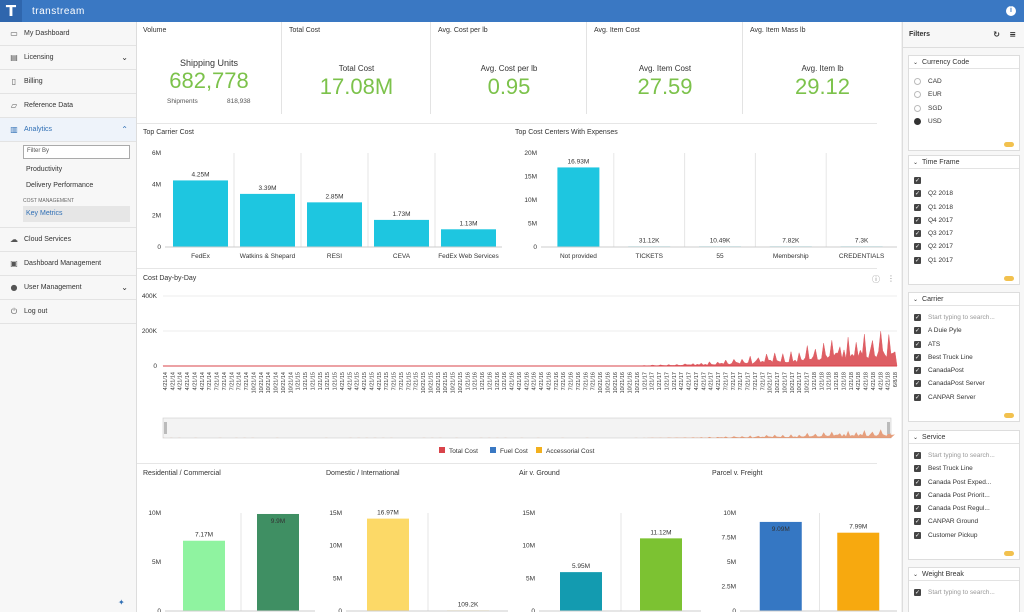  I want to click on nav-reference-data: ▱ Reference Data, so click(68, 106).